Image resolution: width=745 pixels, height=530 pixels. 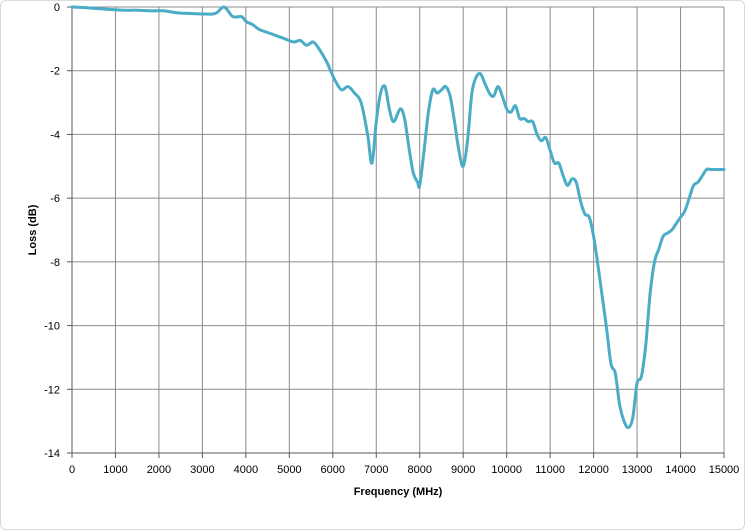 I want to click on y-tick-label: 0, so click(x=57, y=8).